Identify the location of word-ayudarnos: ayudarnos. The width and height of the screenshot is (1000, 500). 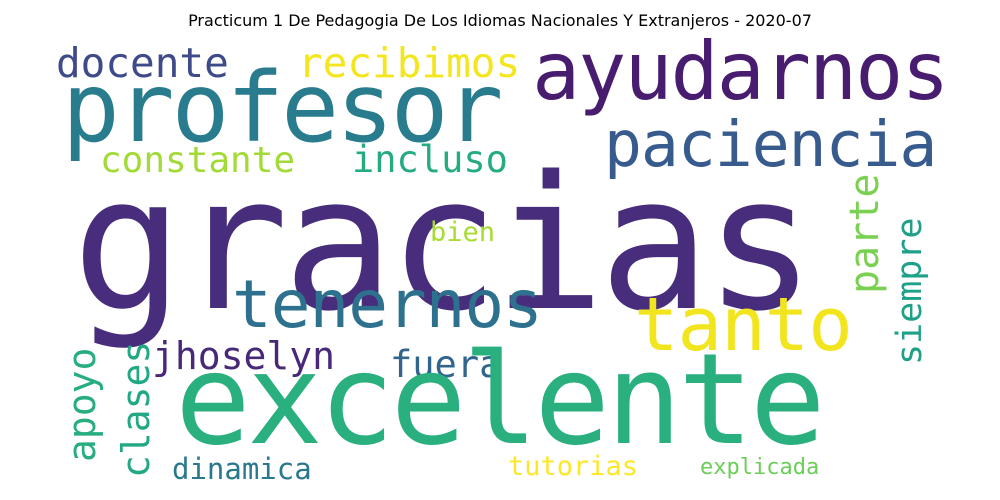
(740, 71).